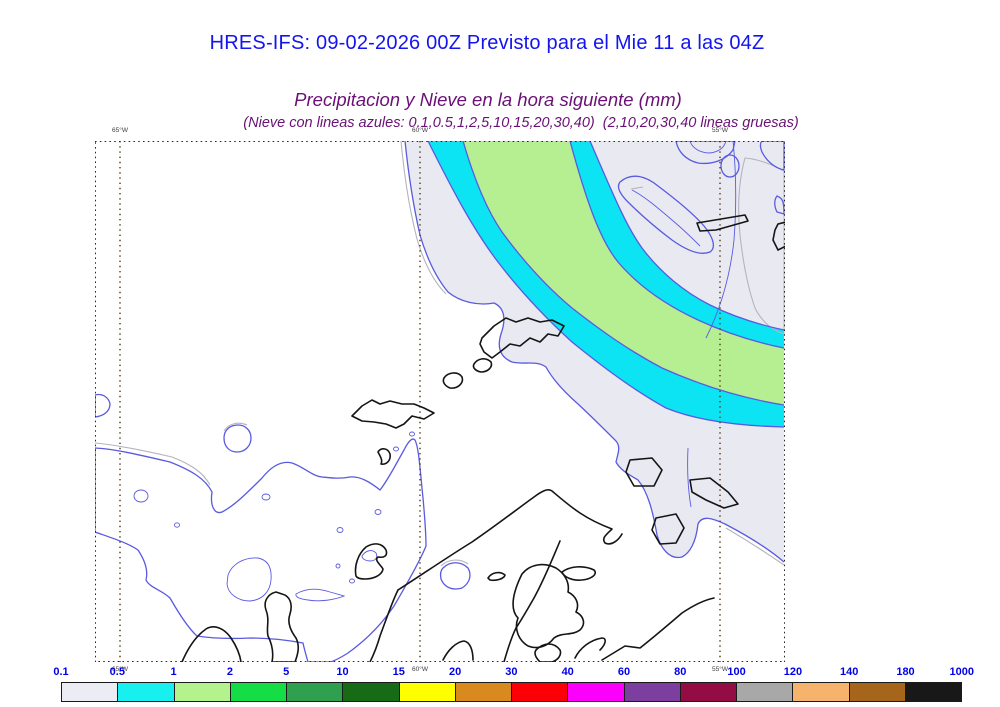 The image size is (1000, 707). What do you see at coordinates (455, 576) in the screenshot?
I see `snow-patch-coast` at bounding box center [455, 576].